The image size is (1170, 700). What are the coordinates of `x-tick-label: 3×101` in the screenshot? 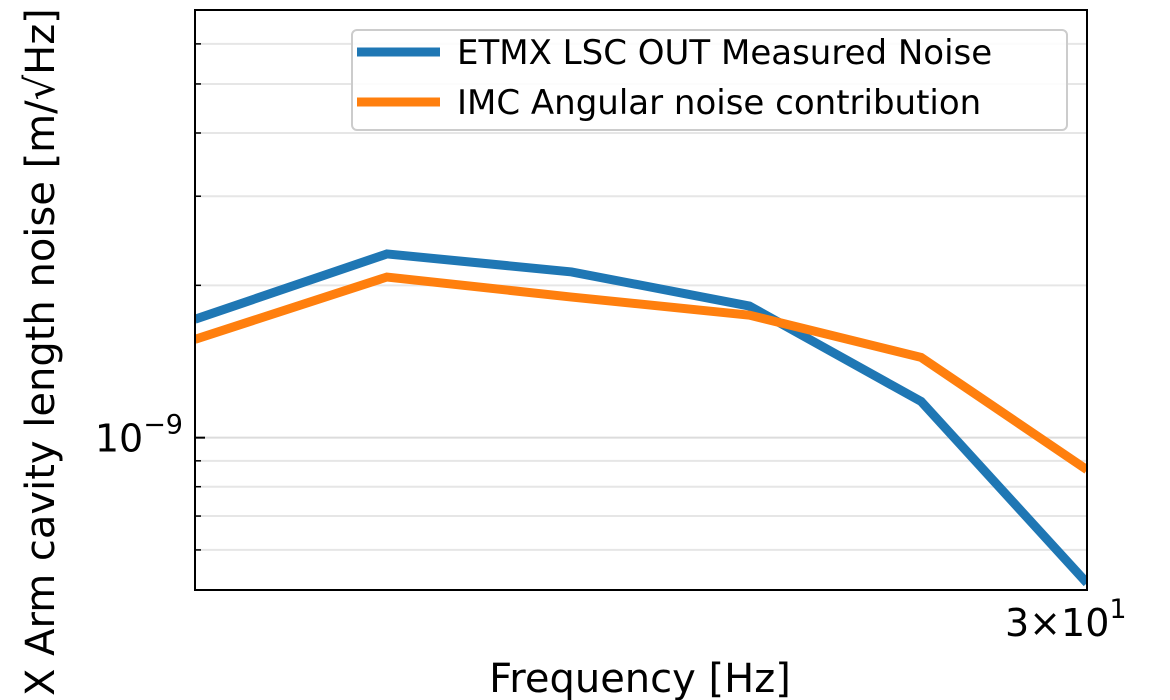 It's located at (1066, 619).